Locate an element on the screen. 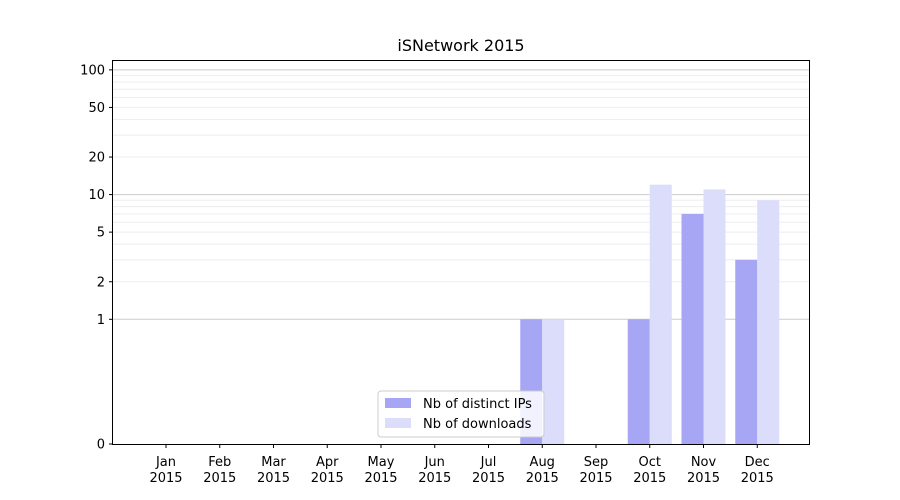 The image size is (900, 500). chart-title: iSNetwork 2015 is located at coordinates (460, 45).